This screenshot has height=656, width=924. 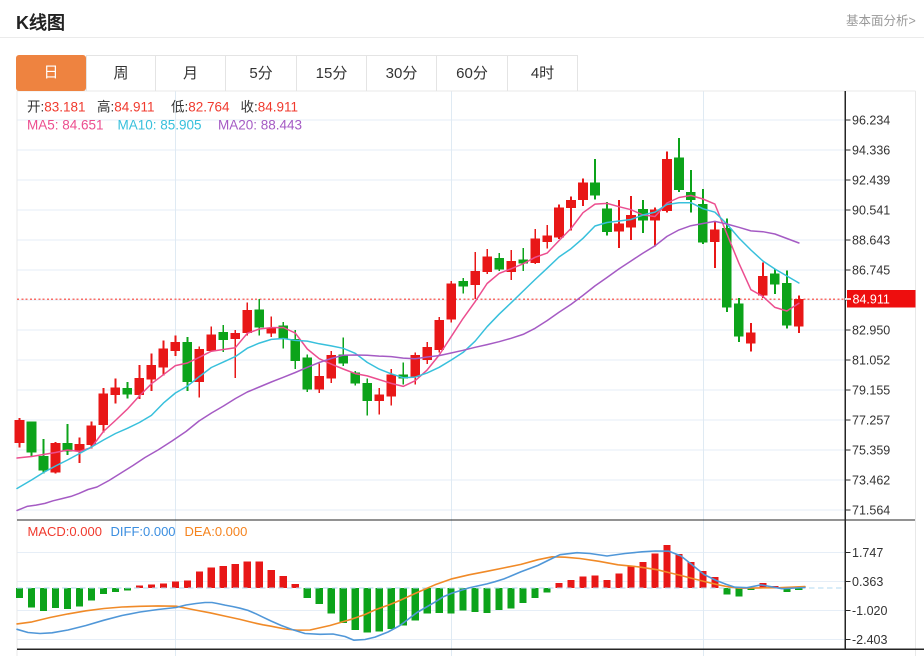 I want to click on svg-text: 86.745, so click(x=871, y=271).